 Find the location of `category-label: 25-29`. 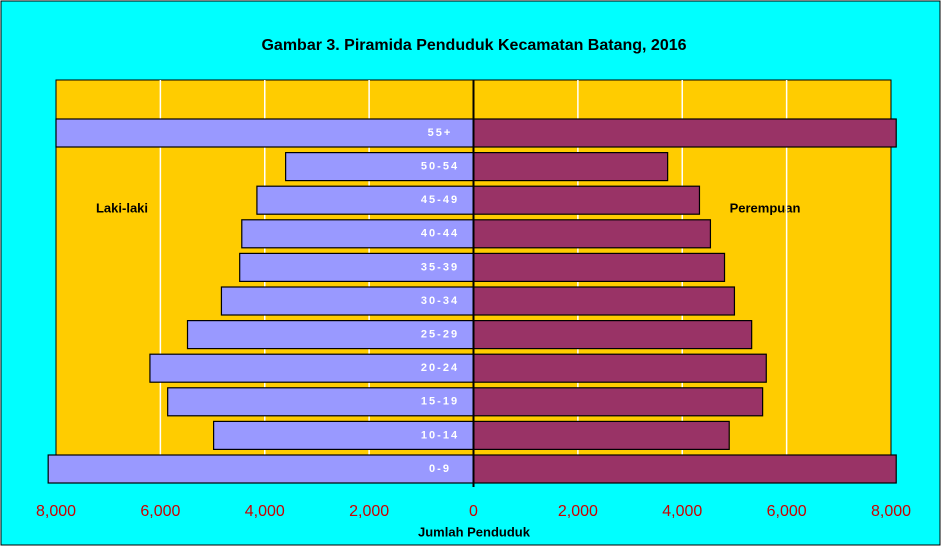

category-label: 25-29 is located at coordinates (440, 335).